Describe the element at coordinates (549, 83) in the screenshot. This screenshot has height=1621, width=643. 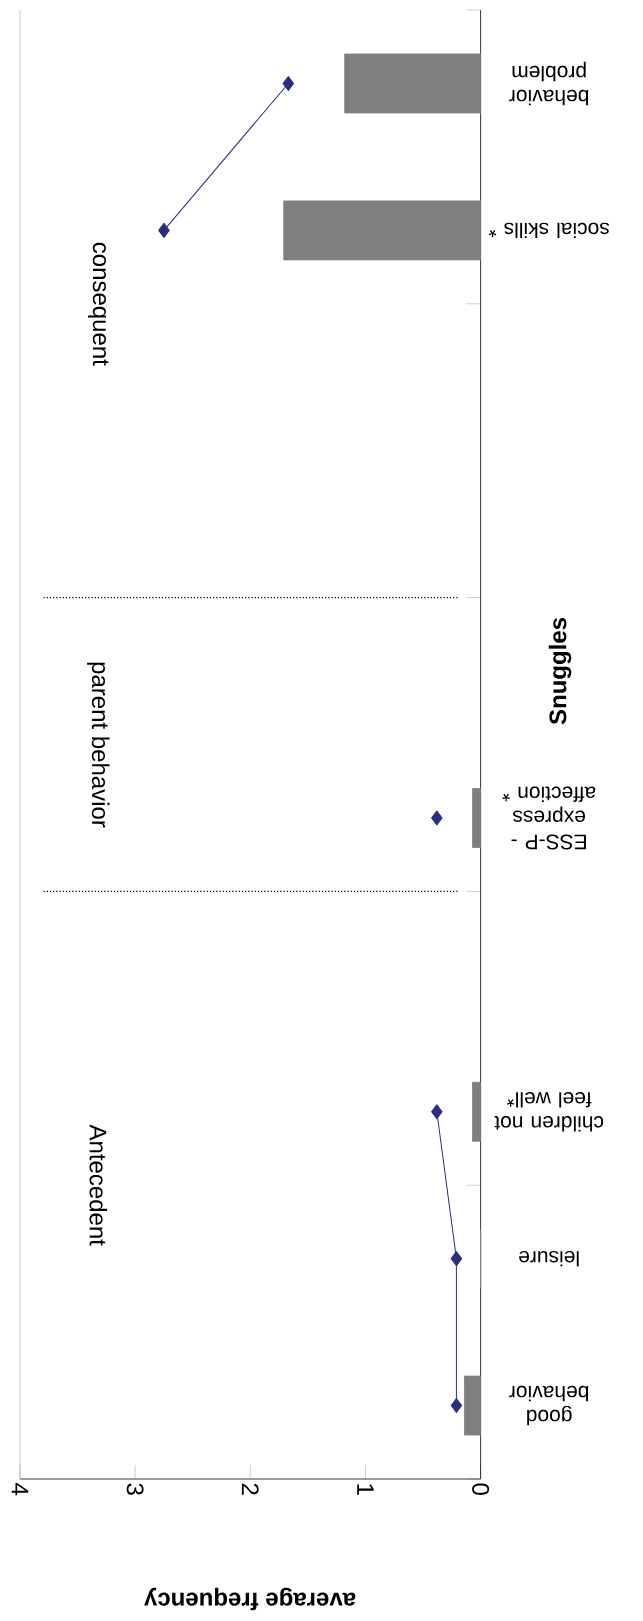
I see `y-tick-label: behavior problem` at that location.